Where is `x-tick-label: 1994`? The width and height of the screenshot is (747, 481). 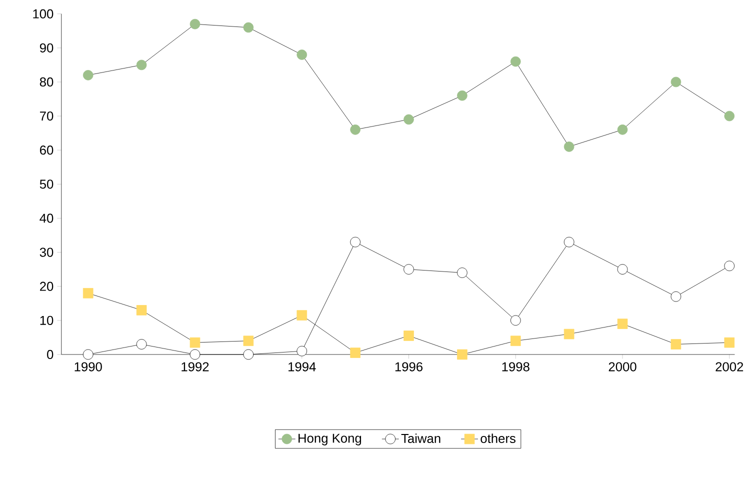 x-tick-label: 1994 is located at coordinates (302, 367).